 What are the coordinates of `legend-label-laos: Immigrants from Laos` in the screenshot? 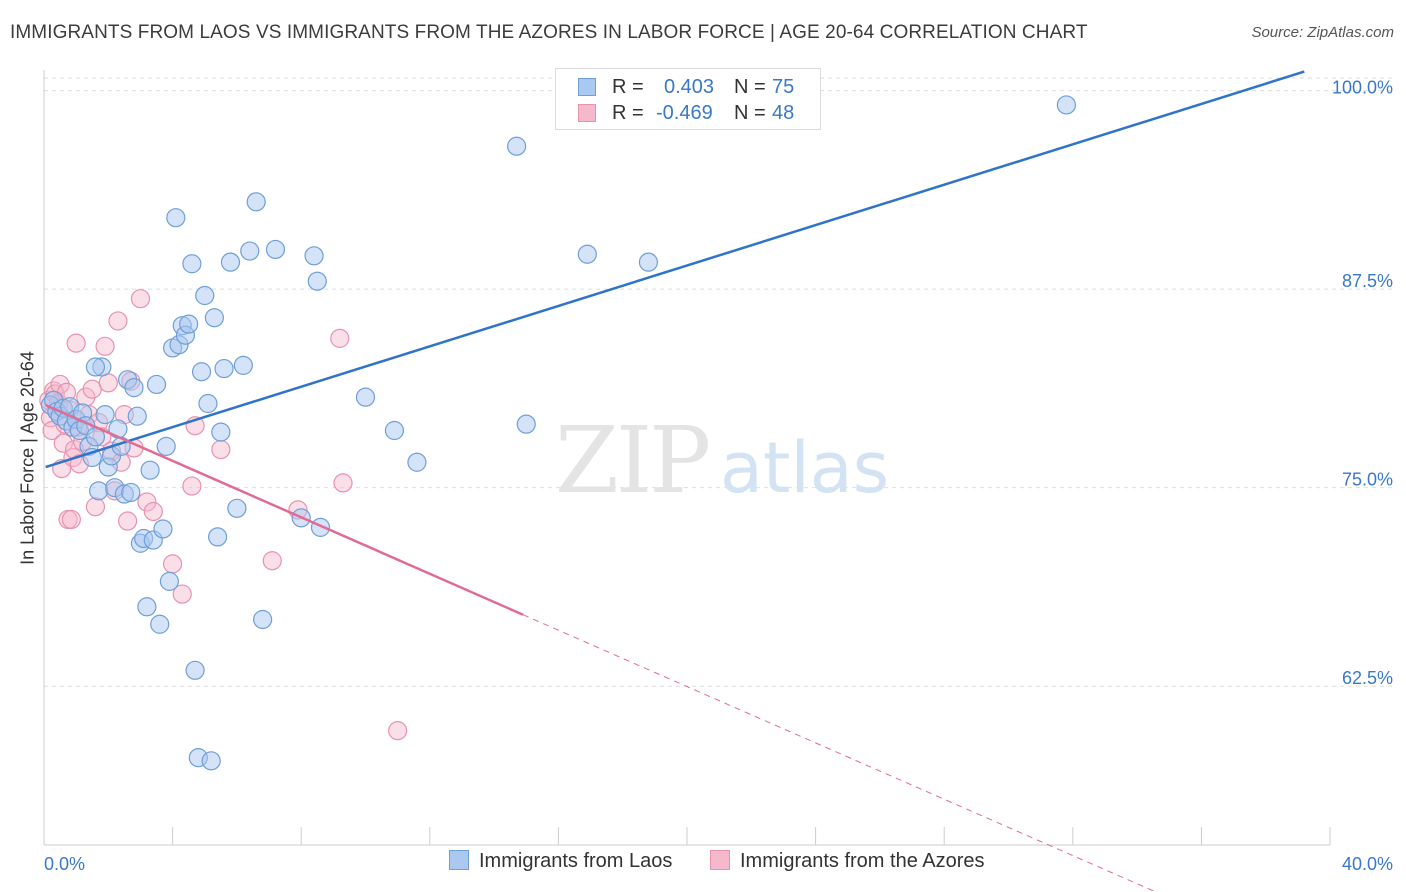 It's located at (576, 861).